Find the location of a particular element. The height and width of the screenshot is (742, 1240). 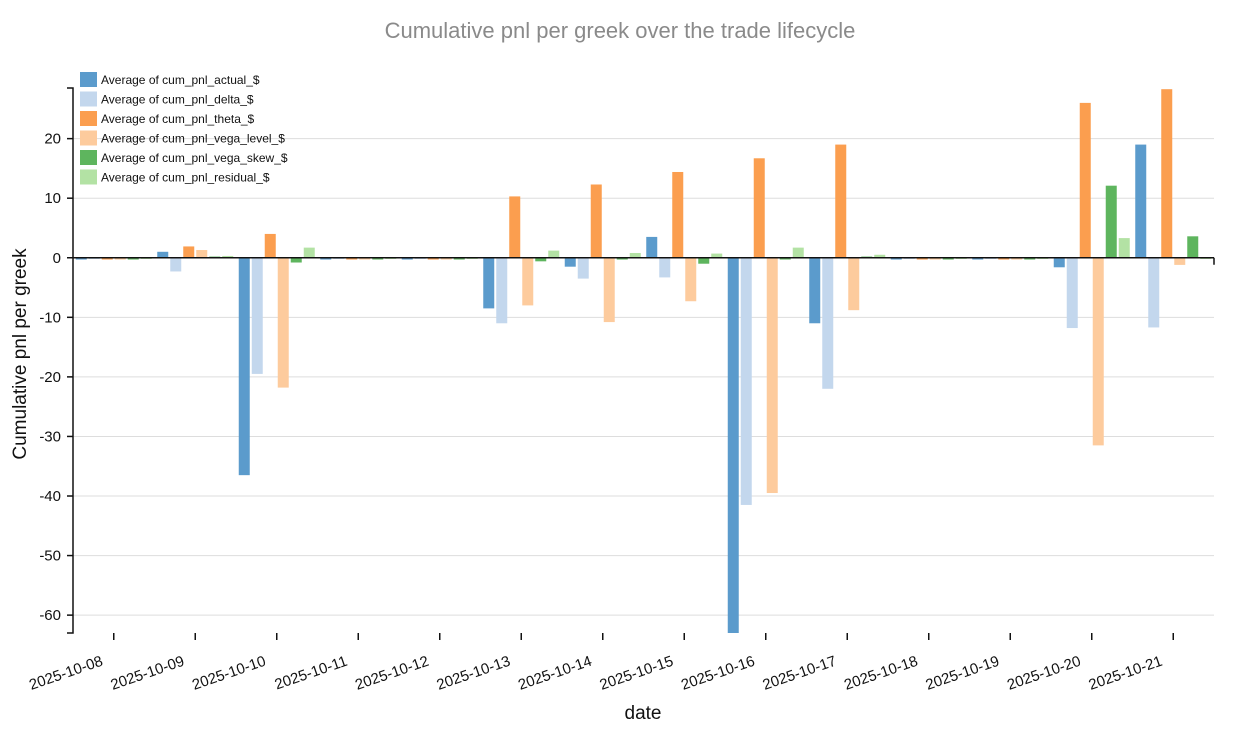

x-axis-label: date is located at coordinates (643, 713).